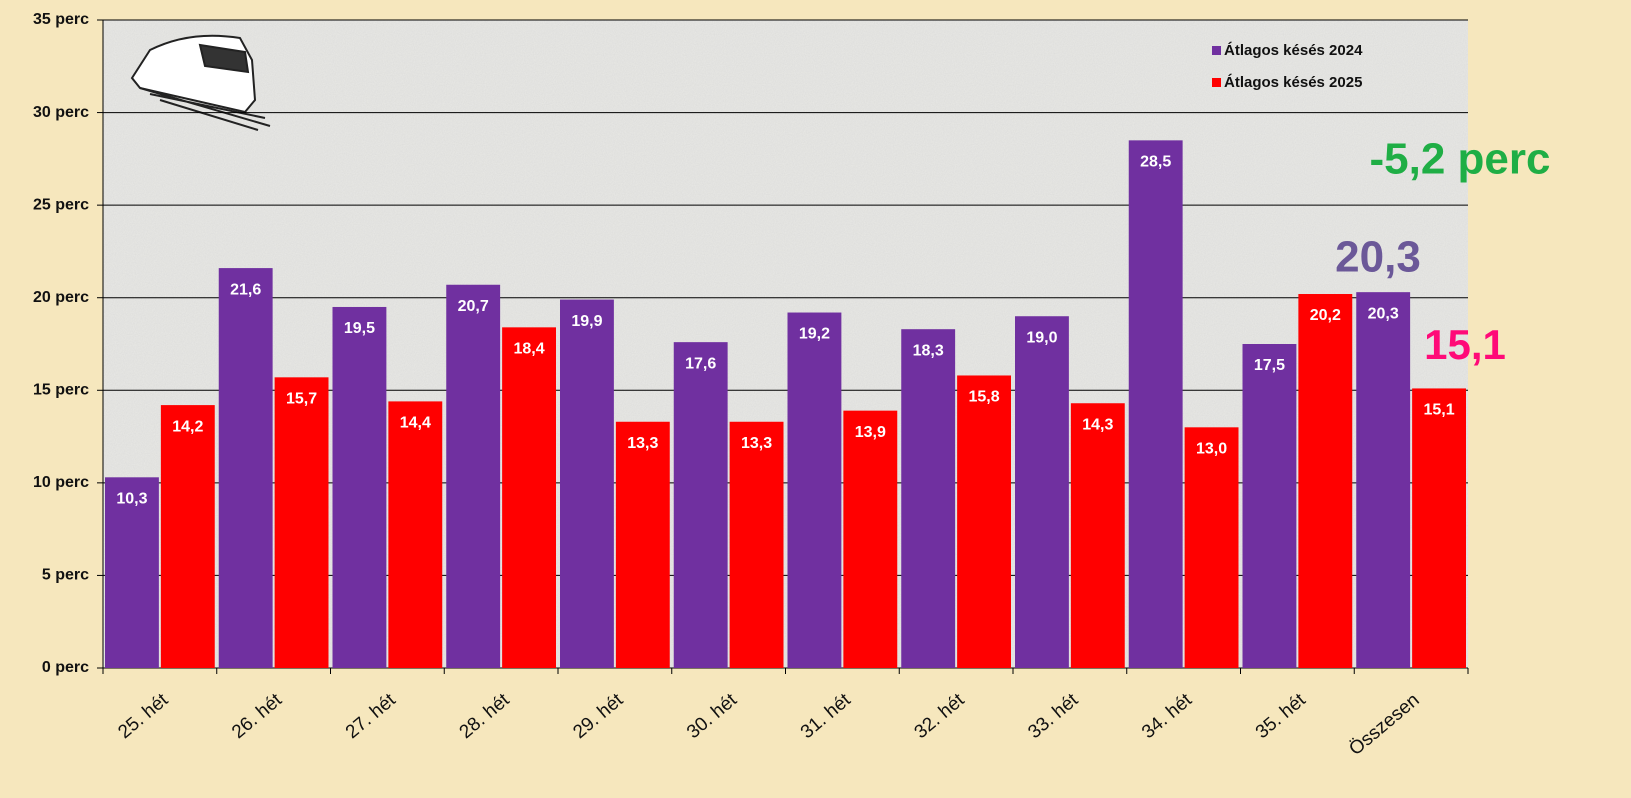 This screenshot has width=1631, height=798. Describe the element at coordinates (1438, 410) in the screenshot. I see `value-label: 15,1` at that location.